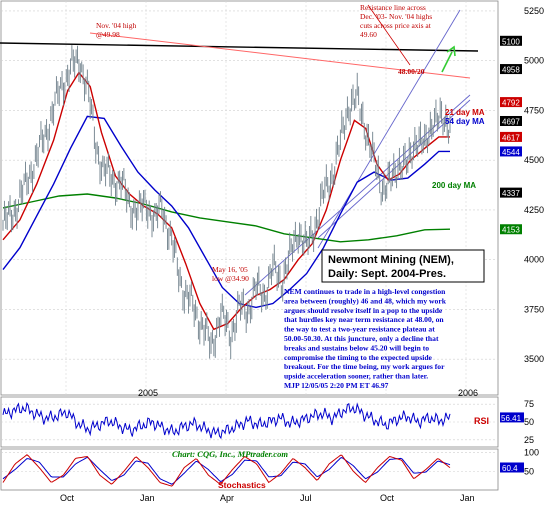 The image size is (550, 506). What do you see at coordinates (529, 422) in the screenshot?
I see `rsi-y-tick-label: 50` at bounding box center [529, 422].